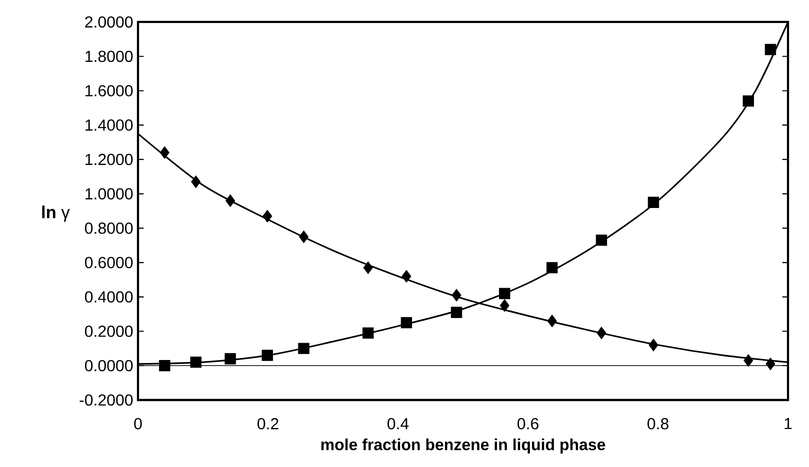 This screenshot has width=809, height=467. What do you see at coordinates (108, 331) in the screenshot?
I see `y-tick-label: 0.2000` at bounding box center [108, 331].